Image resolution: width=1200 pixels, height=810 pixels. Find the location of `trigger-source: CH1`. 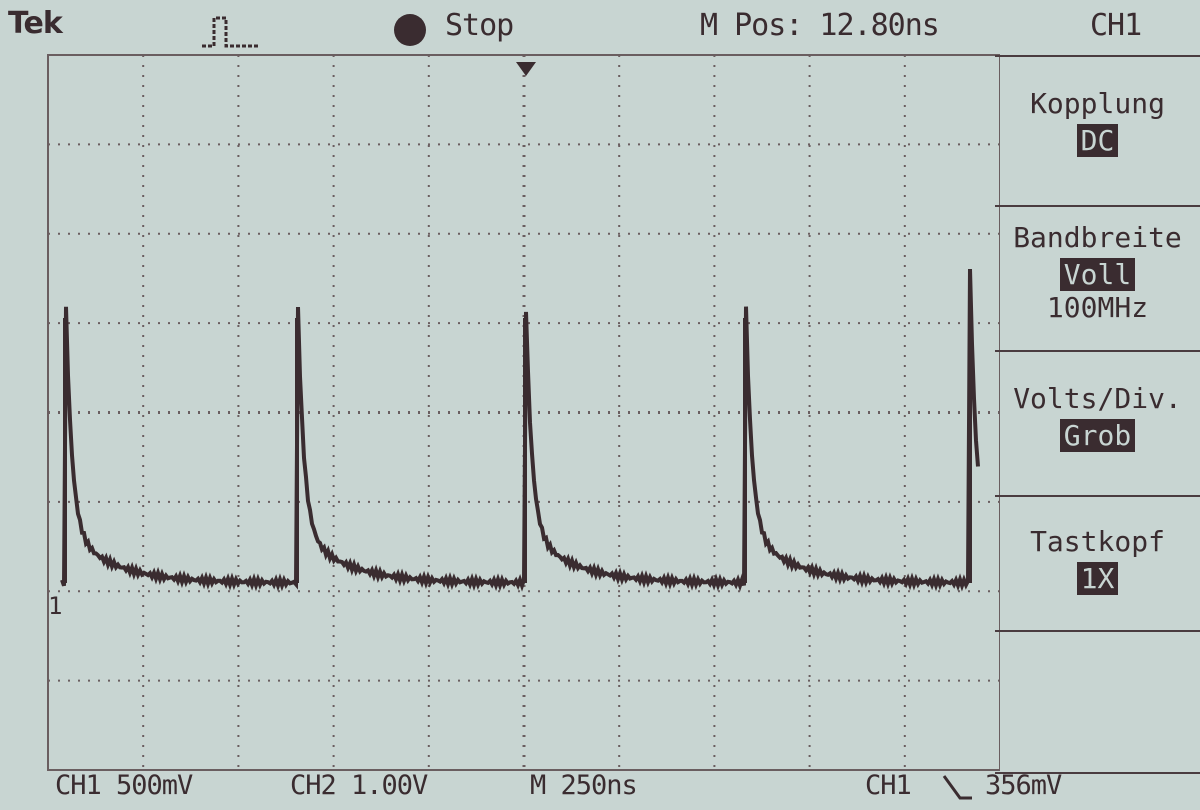

trigger-source: CH1 is located at coordinates (888, 785).